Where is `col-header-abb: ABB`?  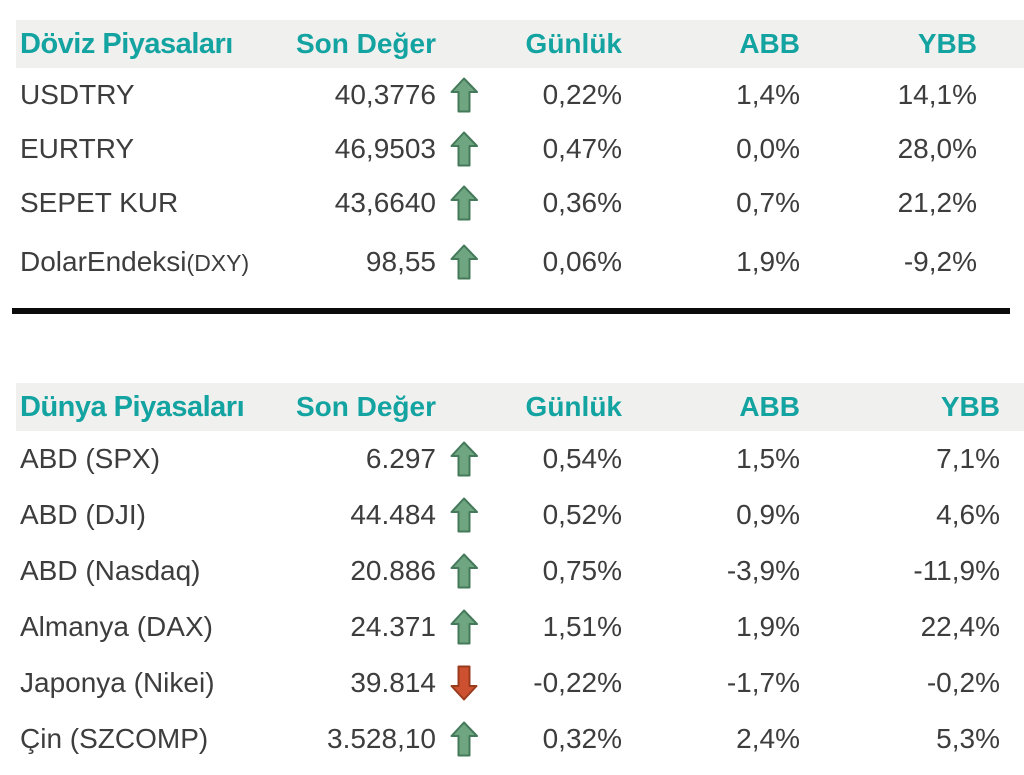
col-header-abb: ABB is located at coordinates (769, 406).